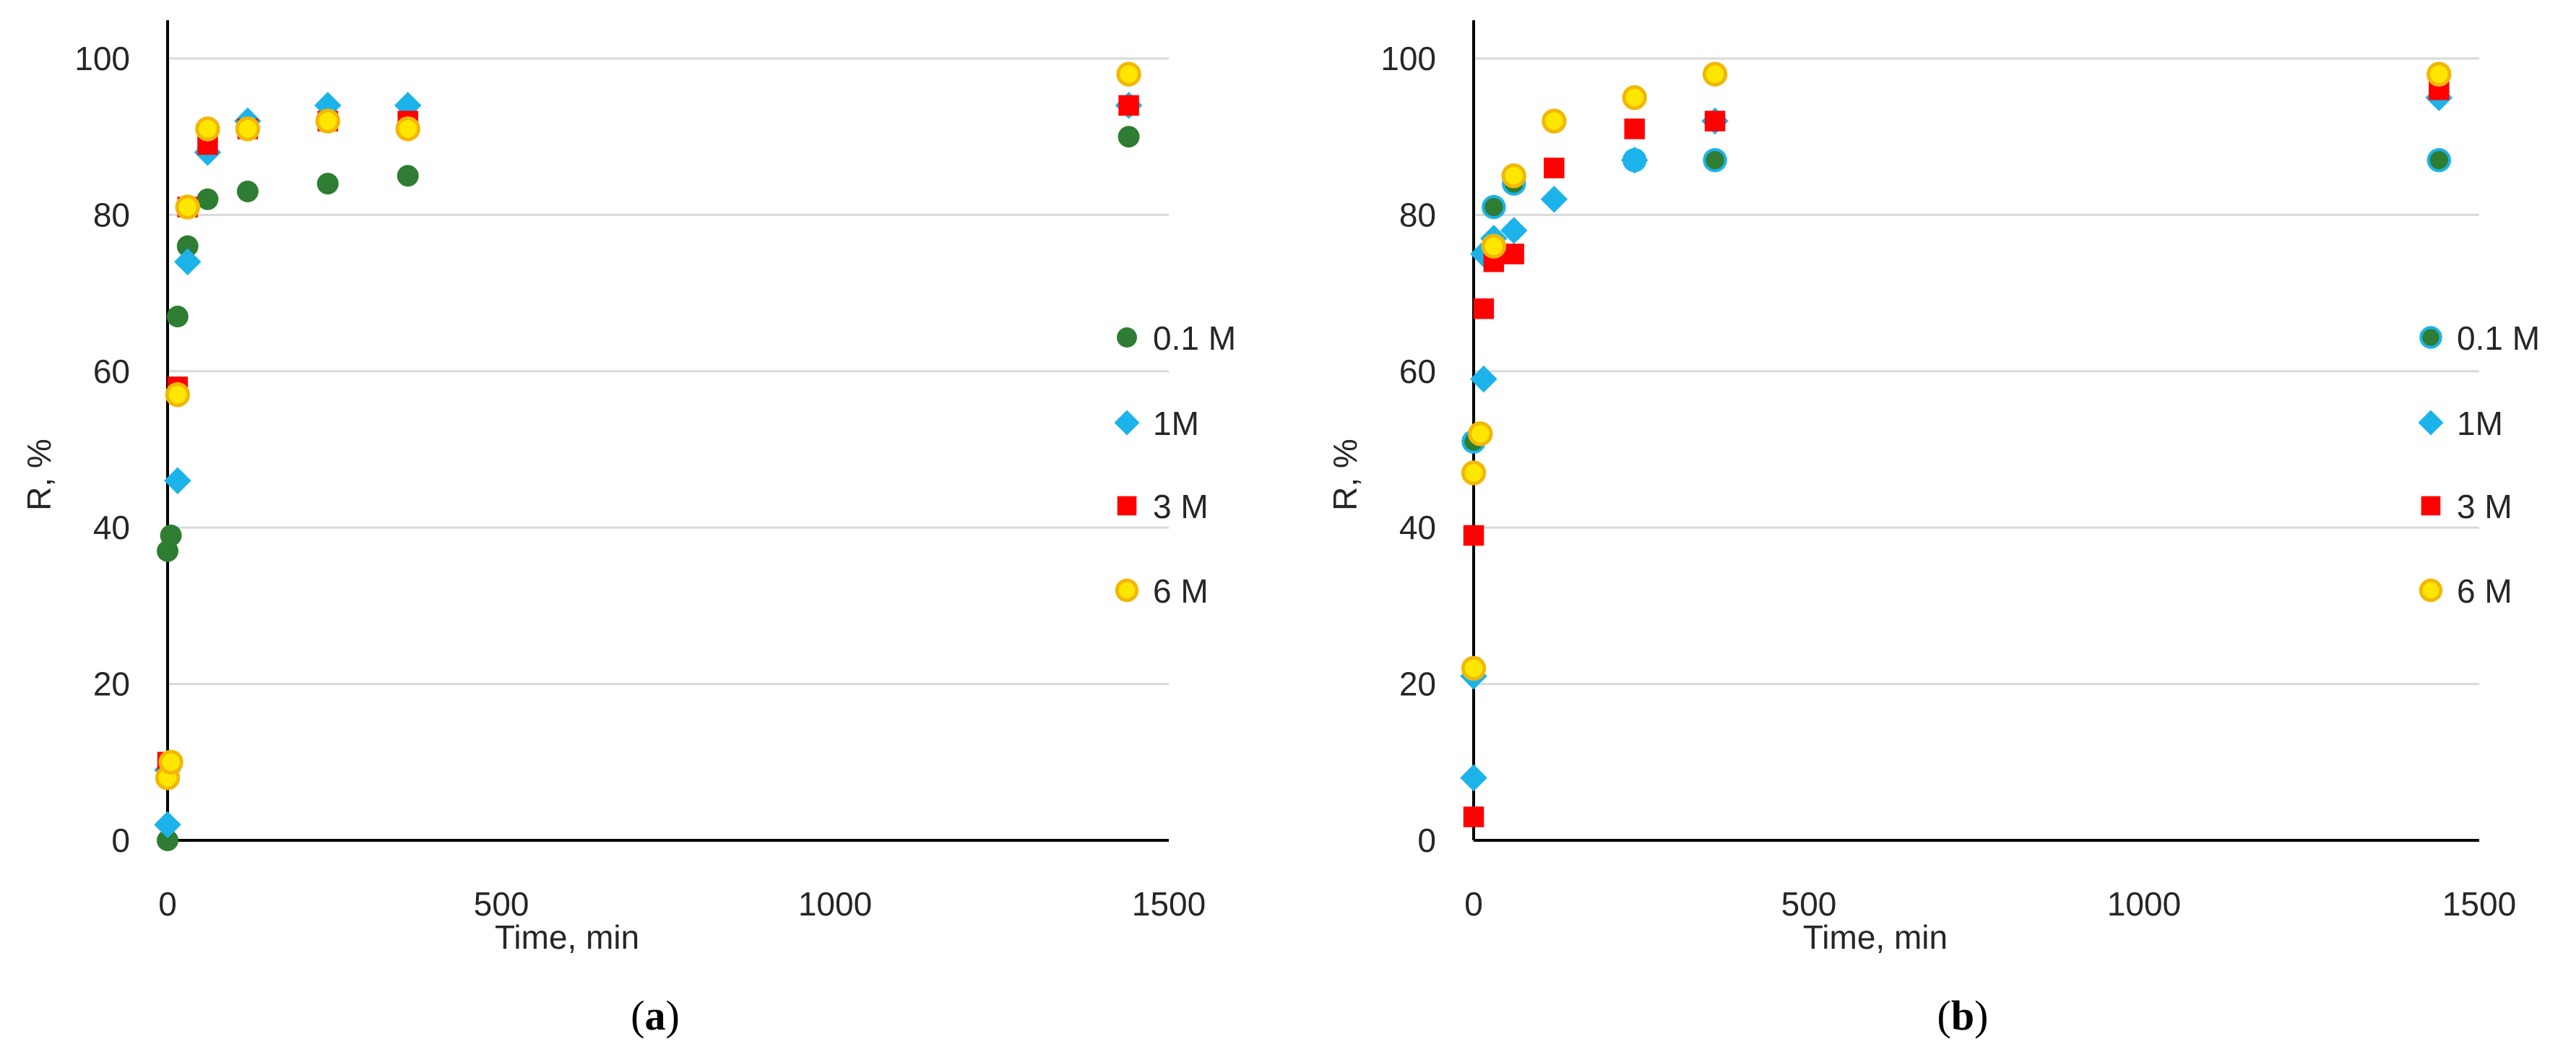 This screenshot has width=2576, height=1060. I want to click on caption-b: (b), so click(1963, 1015).